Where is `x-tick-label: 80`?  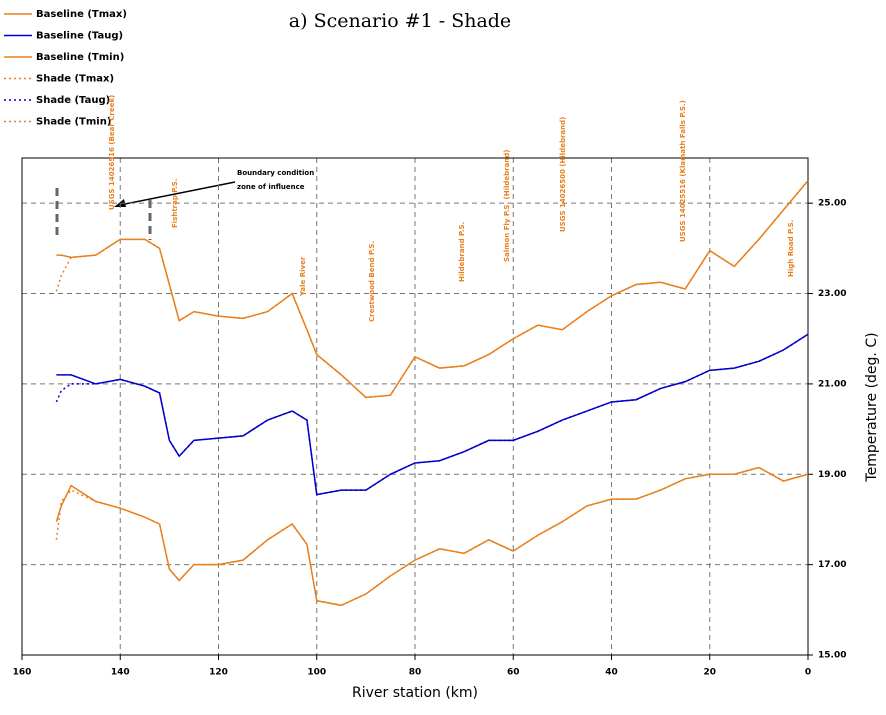
x-tick-label: 80 is located at coordinates (415, 673).